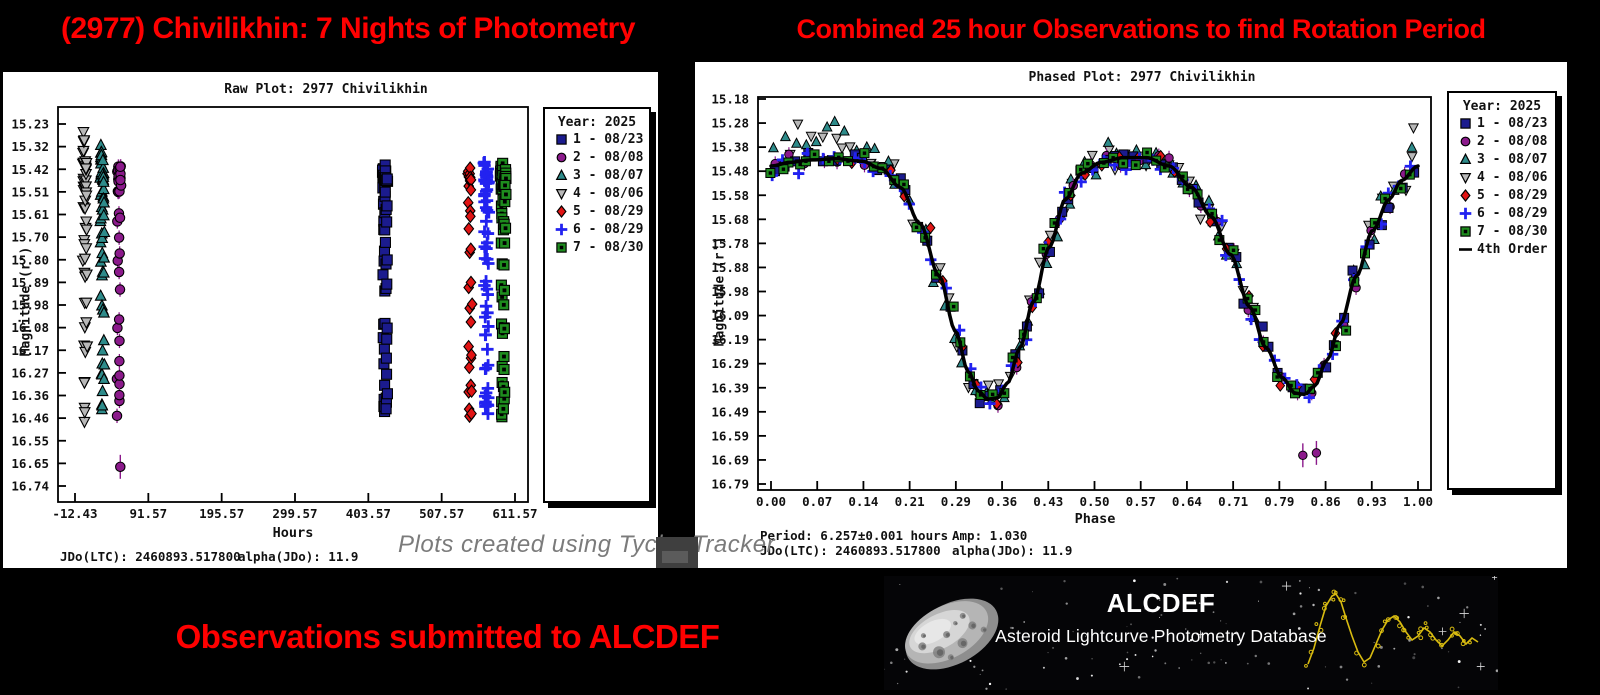 The image size is (1600, 695). What do you see at coordinates (30, 463) in the screenshot?
I see `svg-text: 16.65` at bounding box center [30, 463].